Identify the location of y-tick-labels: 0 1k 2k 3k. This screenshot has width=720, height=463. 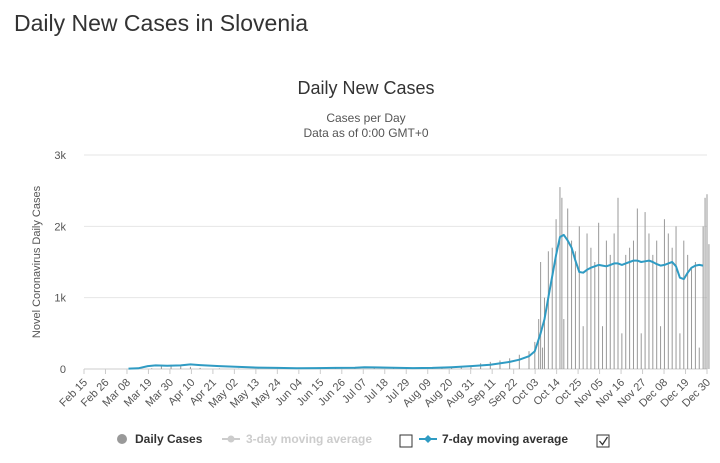
(60, 263).